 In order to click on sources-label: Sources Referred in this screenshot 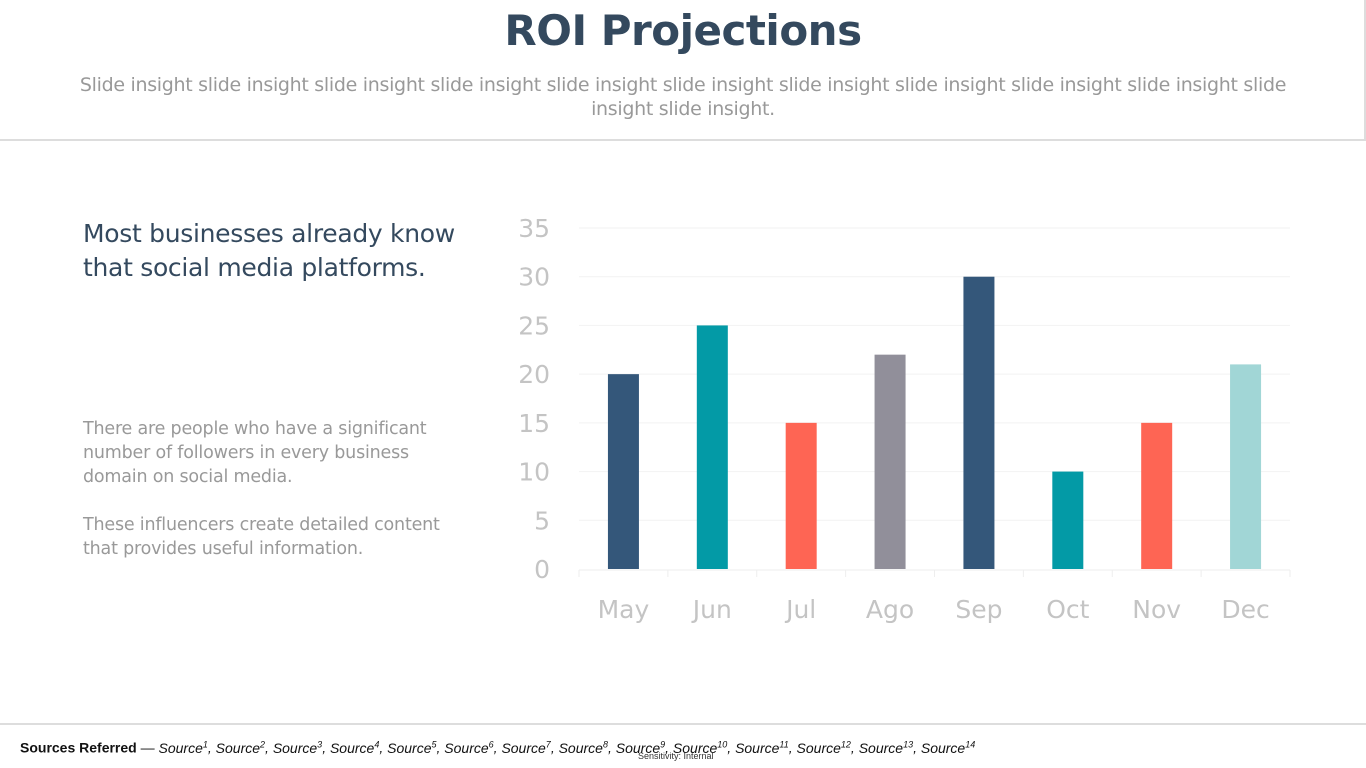, I will do `click(78, 747)`.